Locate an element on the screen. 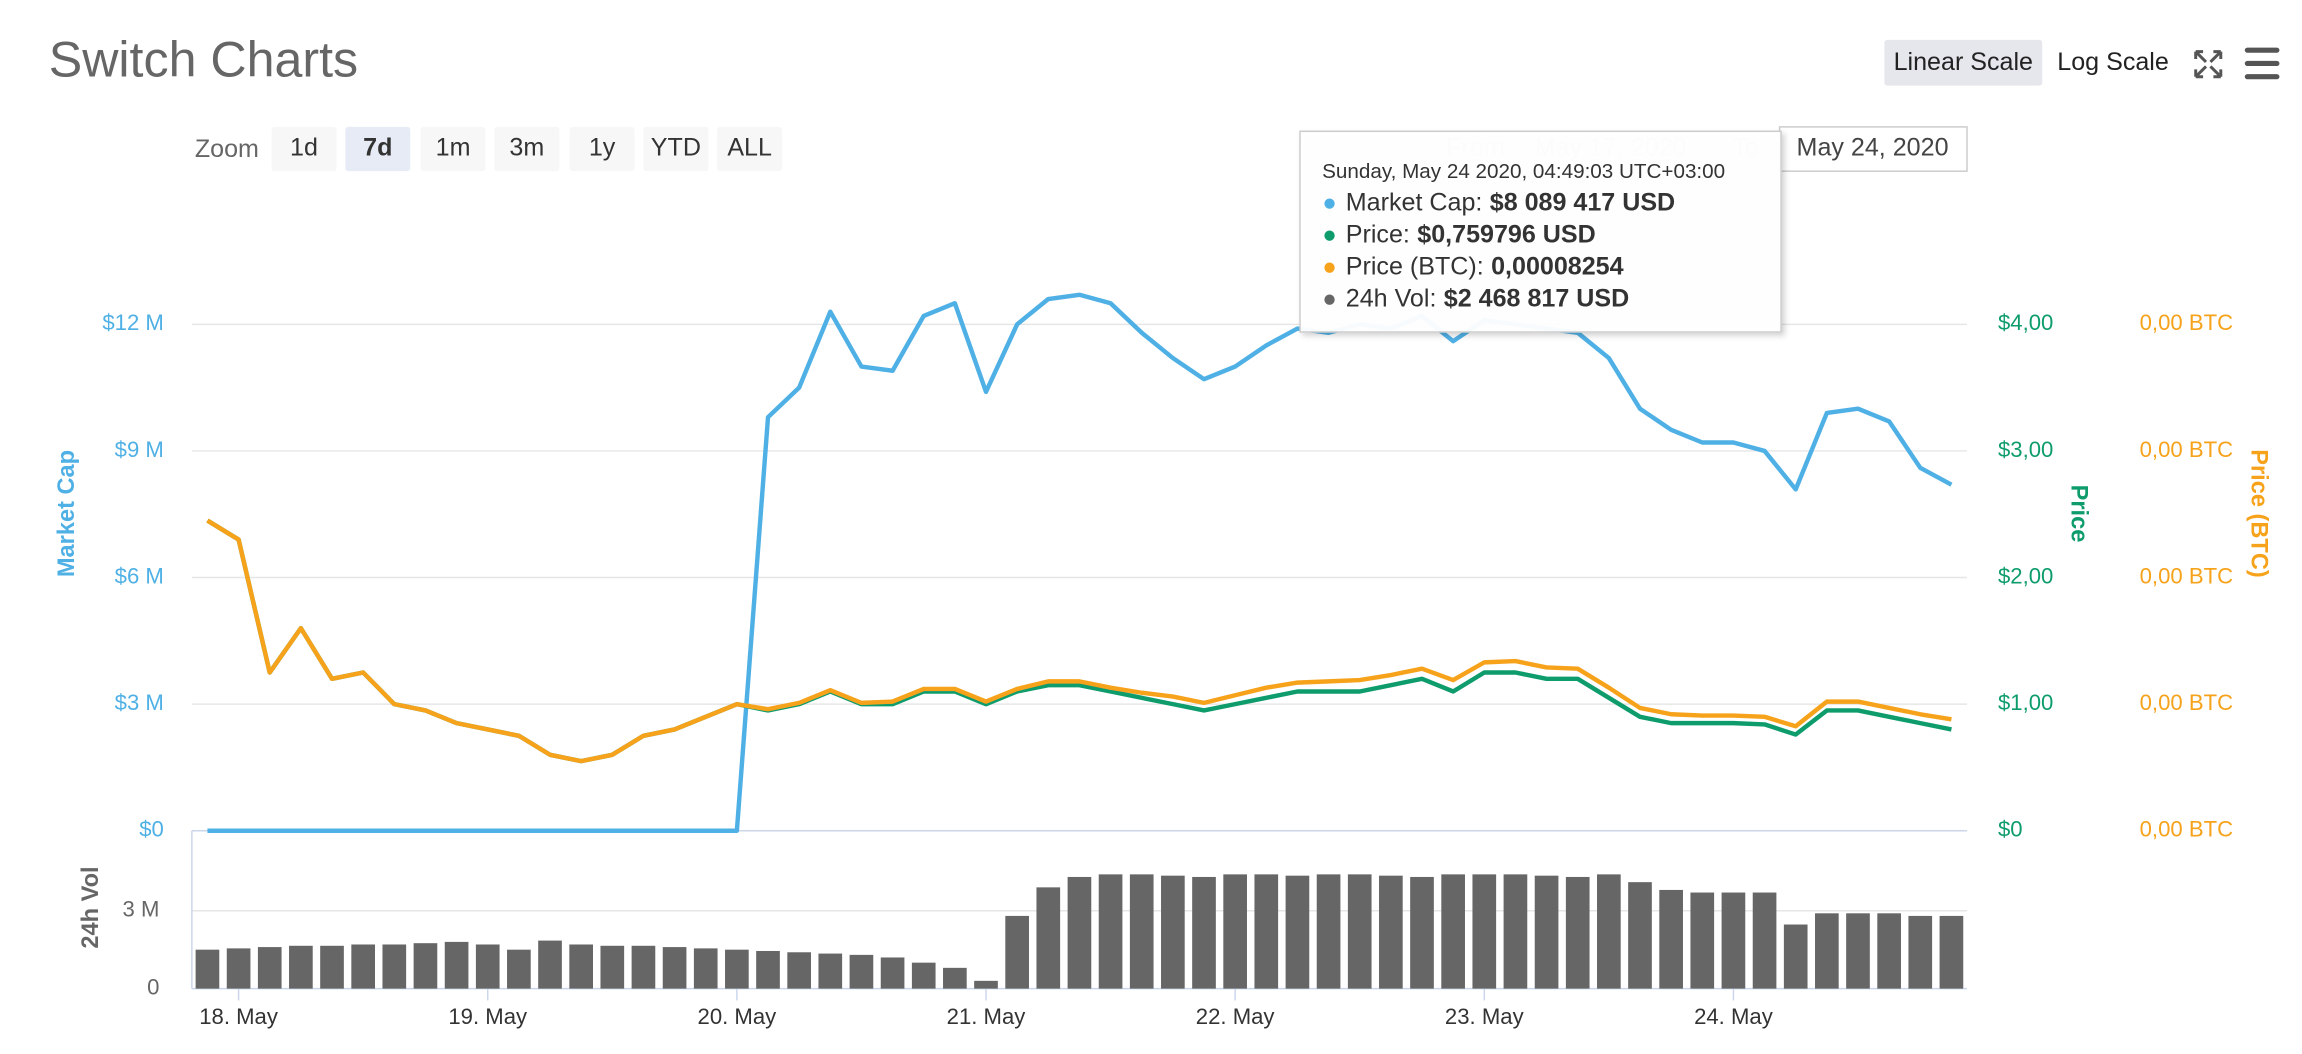 This screenshot has width=2302, height=1054. x-tick-label: 19. May is located at coordinates (488, 1016).